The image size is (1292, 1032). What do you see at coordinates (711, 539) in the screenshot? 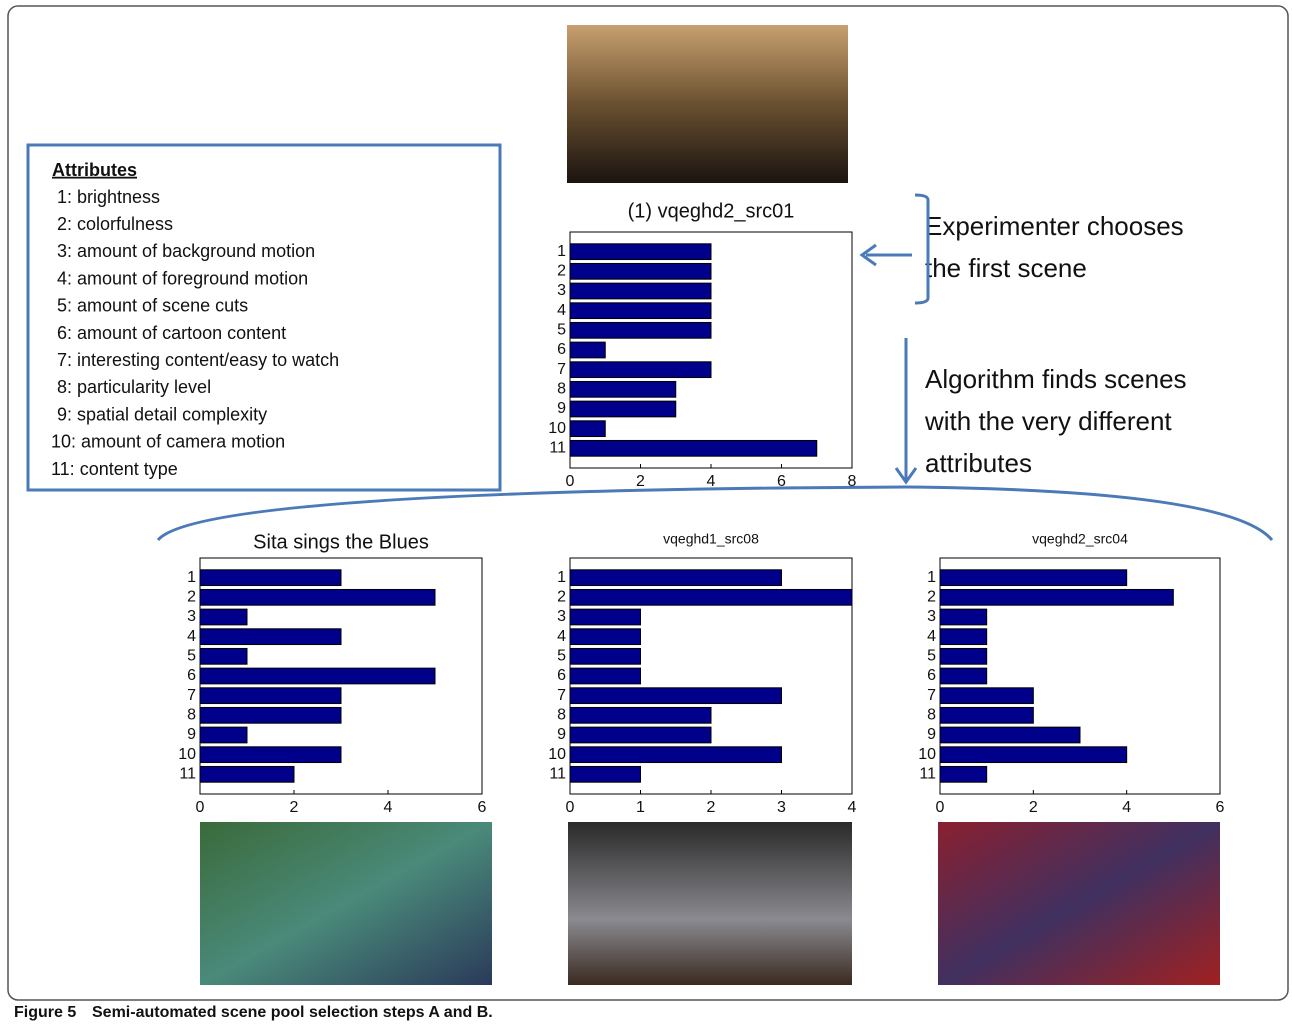
I see `chart-title: vqeghd1_src08` at bounding box center [711, 539].